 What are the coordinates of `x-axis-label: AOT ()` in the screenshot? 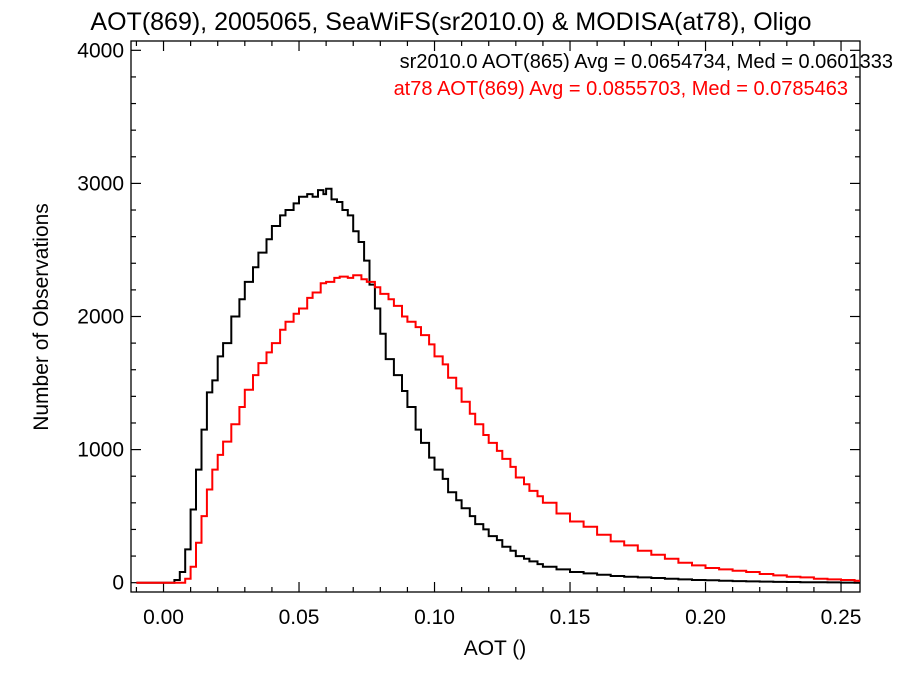 It's located at (495, 648).